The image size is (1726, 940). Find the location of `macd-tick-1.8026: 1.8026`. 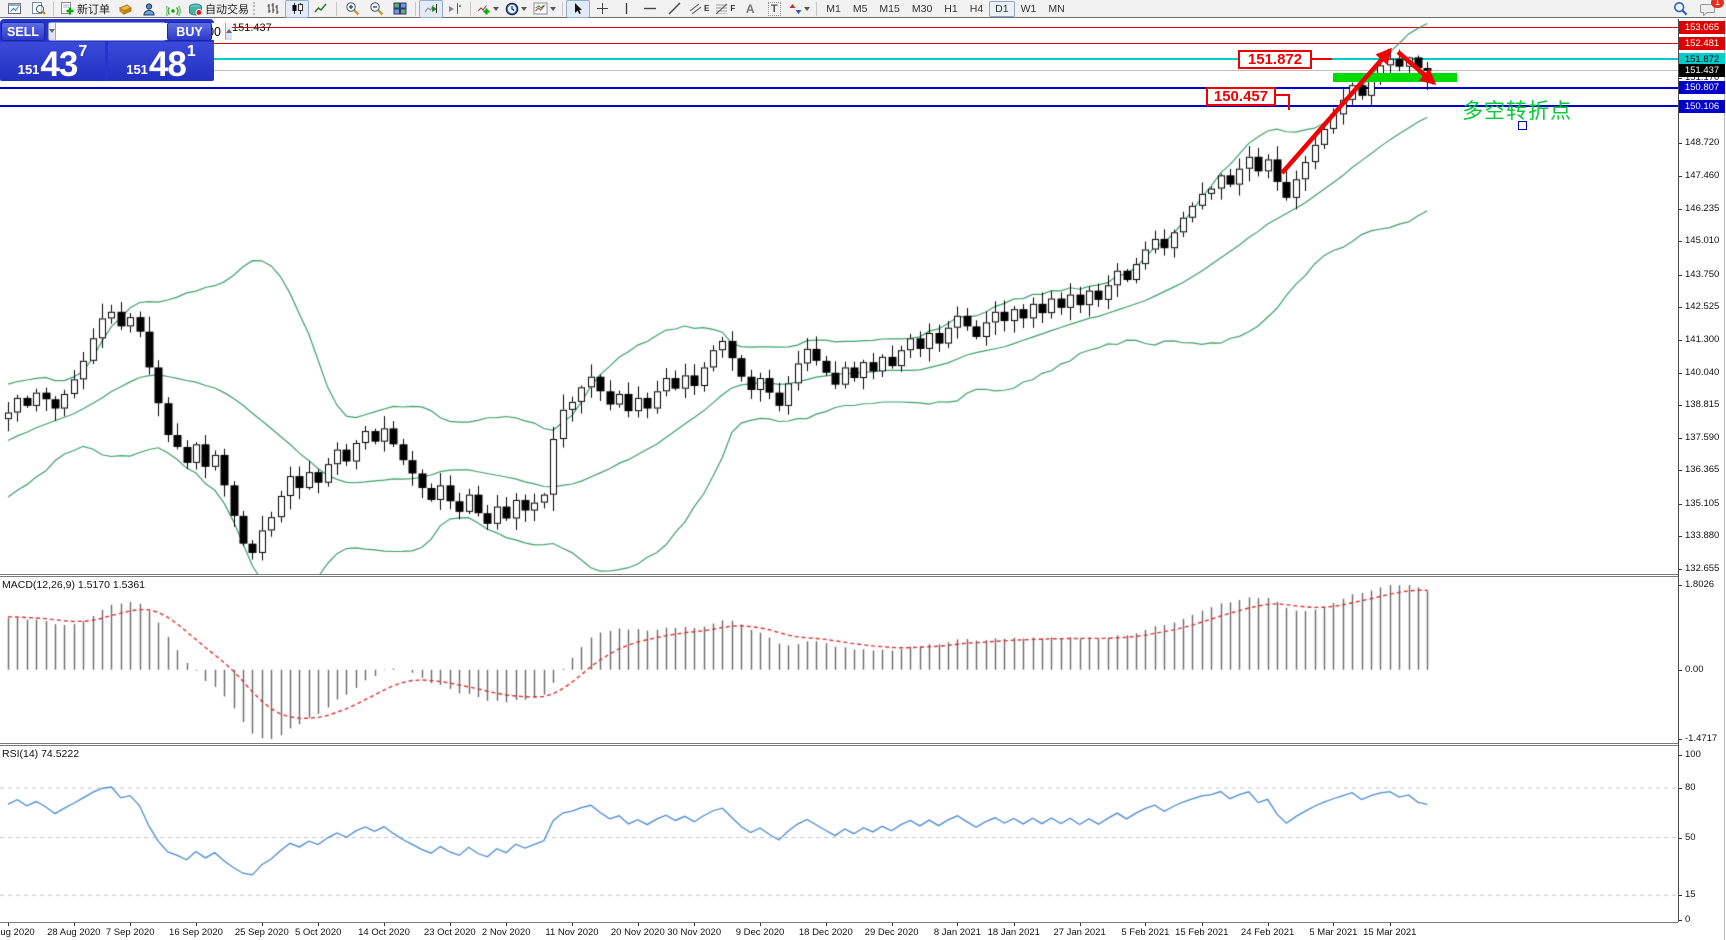

macd-tick-1.8026: 1.8026 is located at coordinates (1700, 584).